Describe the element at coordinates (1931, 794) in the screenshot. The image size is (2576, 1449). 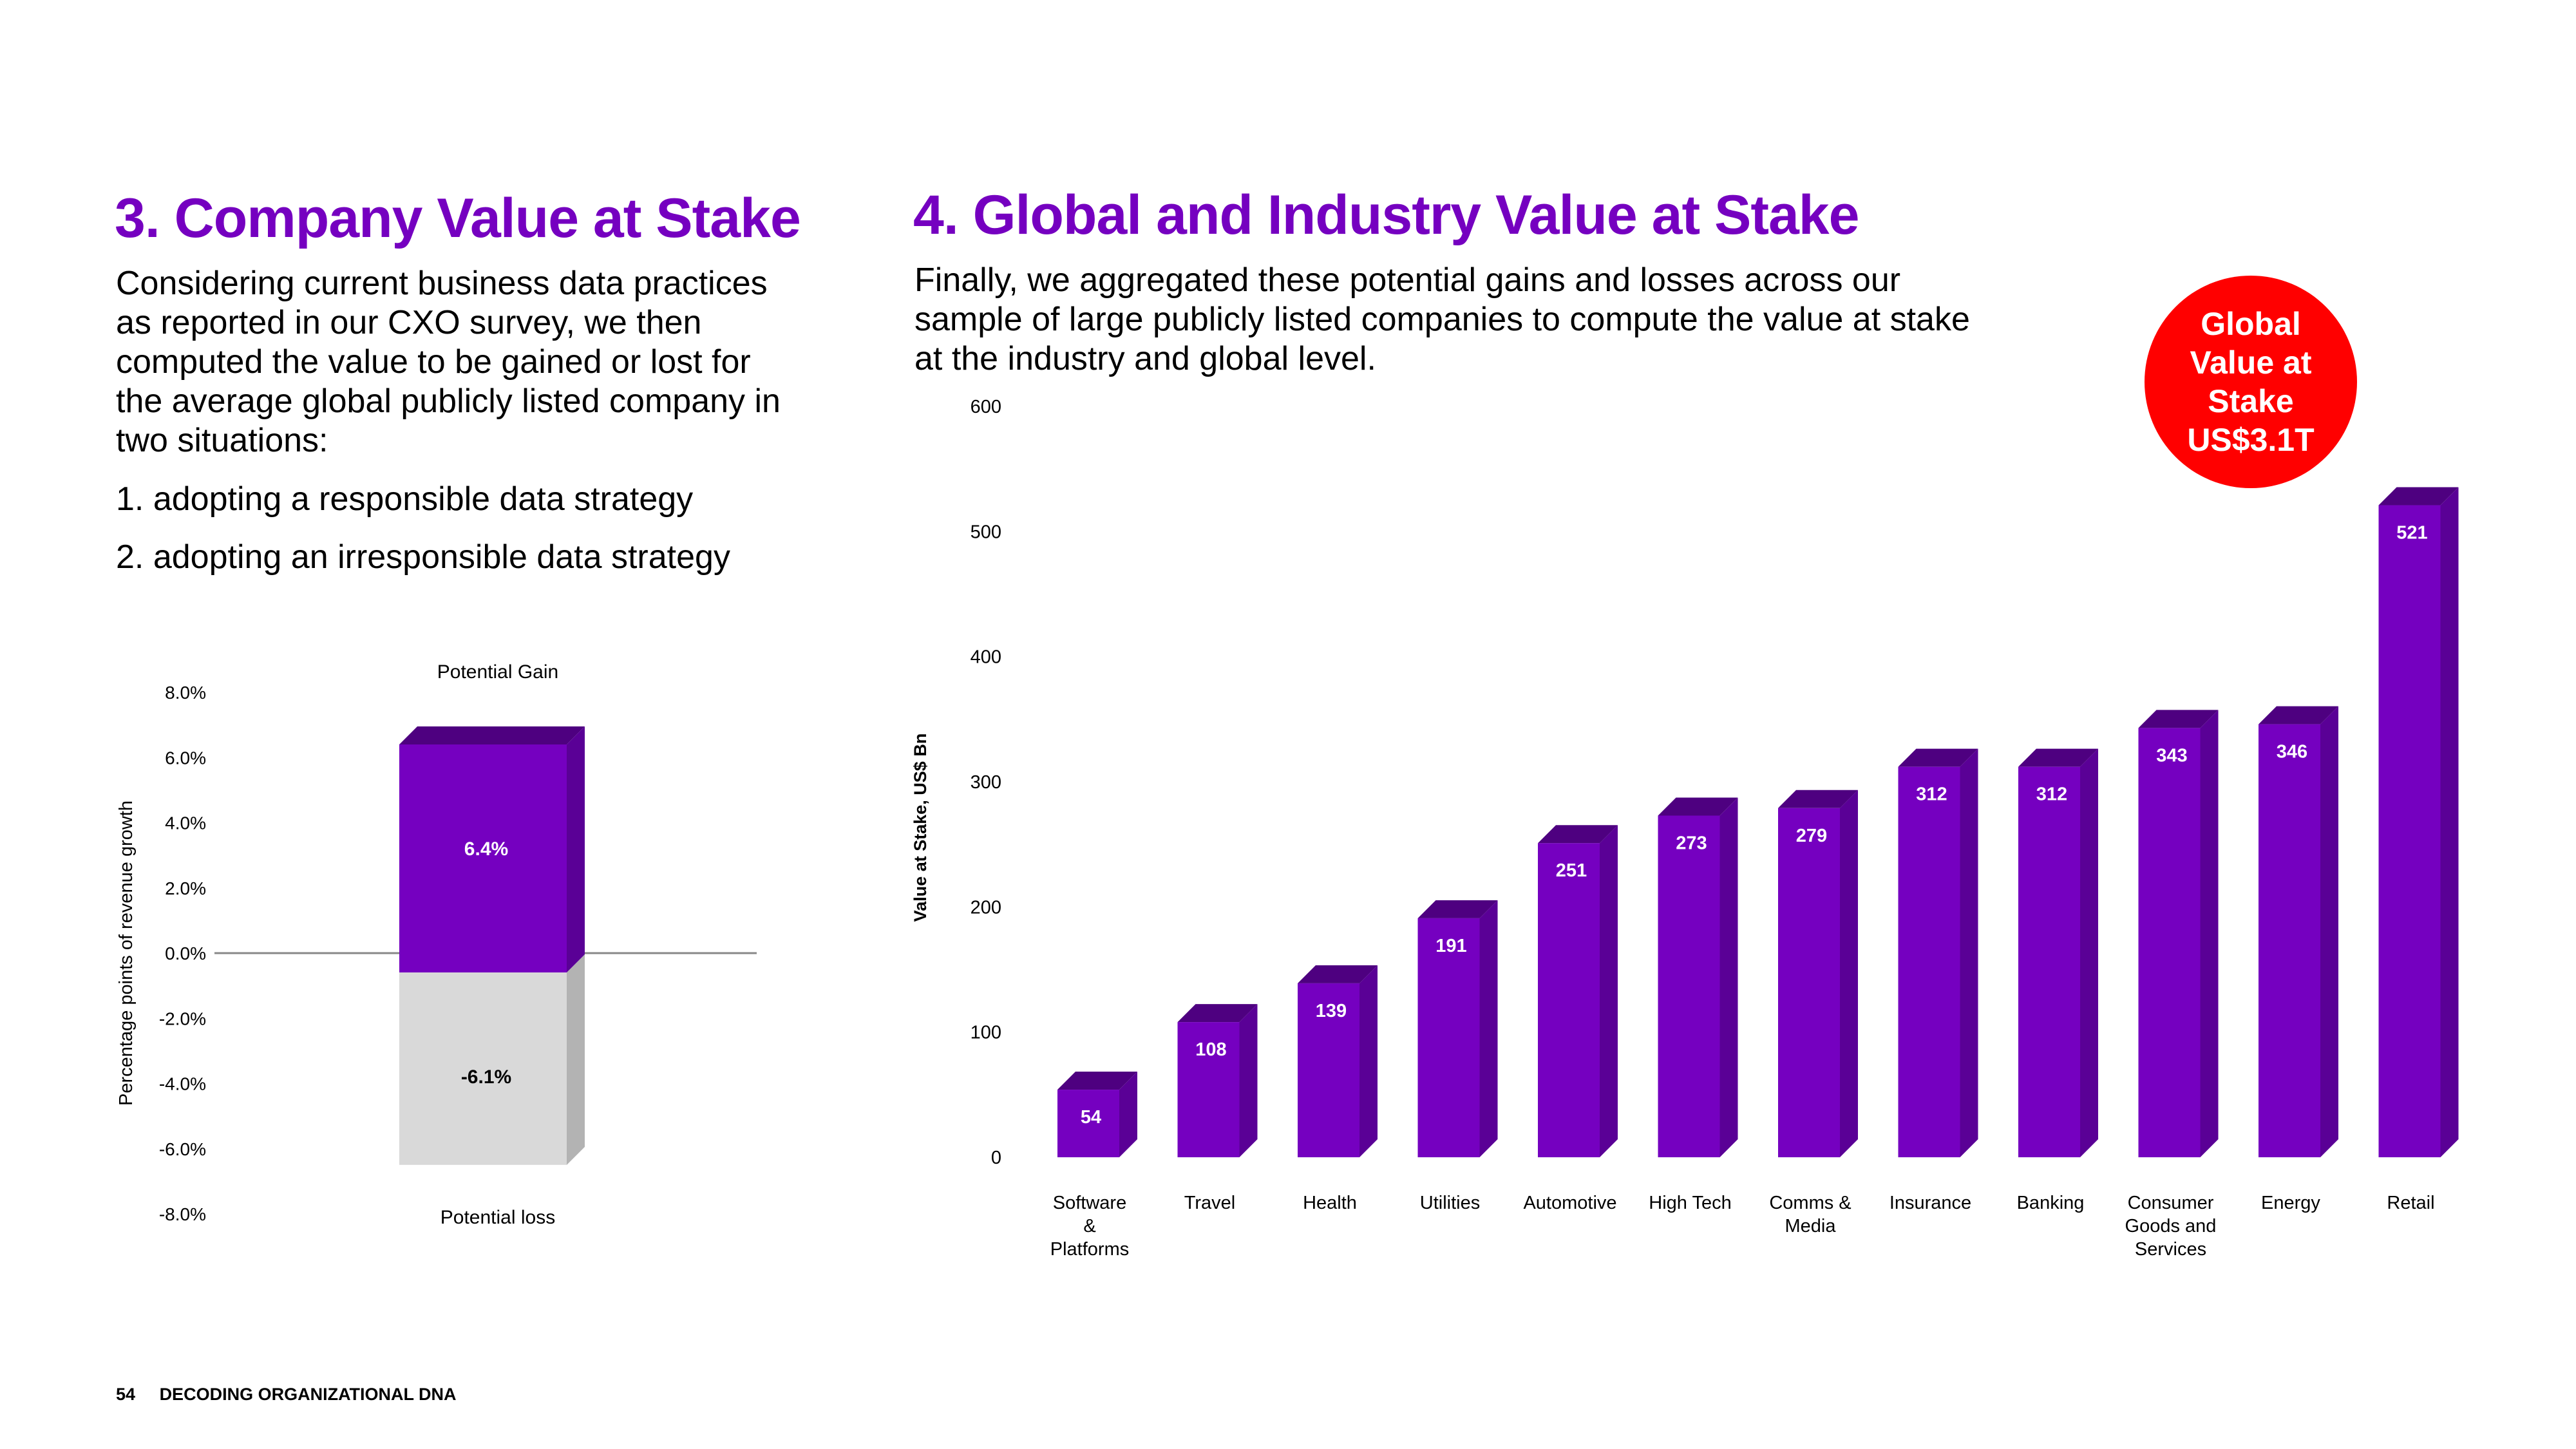
I see `bar-value-label: 312` at that location.